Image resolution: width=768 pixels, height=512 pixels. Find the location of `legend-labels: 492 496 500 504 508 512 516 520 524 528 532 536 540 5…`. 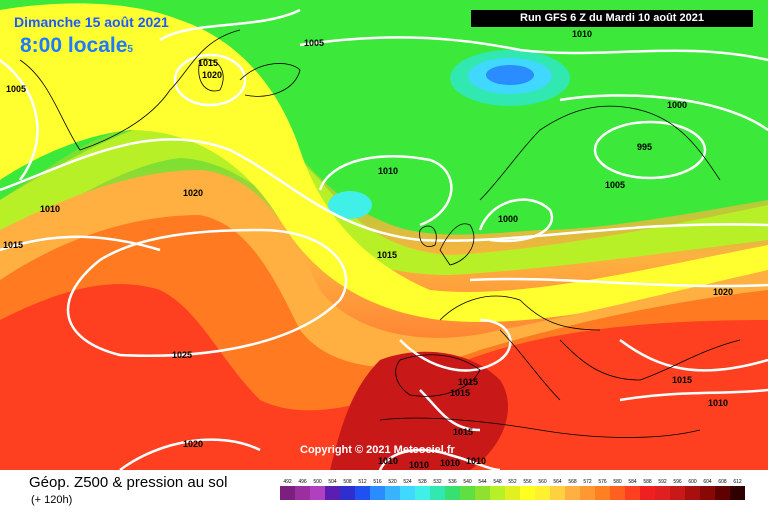

legend-labels: 492 496 500 504 508 512 516 520 524 528 532 536 540 5… is located at coordinates (512, 482).